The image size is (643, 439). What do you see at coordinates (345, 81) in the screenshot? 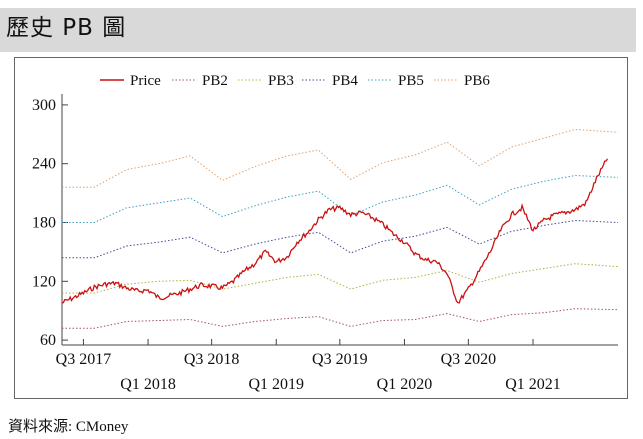
I see `legend-label-pb4: PB4` at bounding box center [345, 81].